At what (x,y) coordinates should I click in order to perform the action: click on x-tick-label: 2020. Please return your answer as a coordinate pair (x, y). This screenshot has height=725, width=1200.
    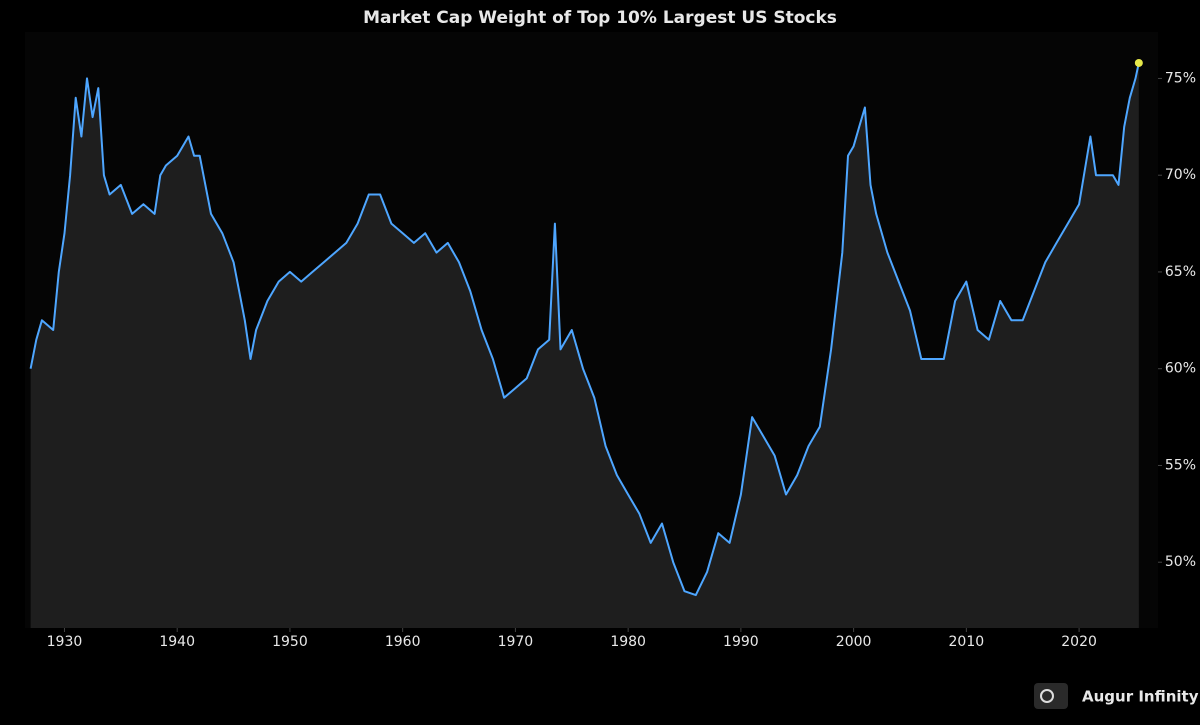
    Looking at the image, I should click on (1079, 642).